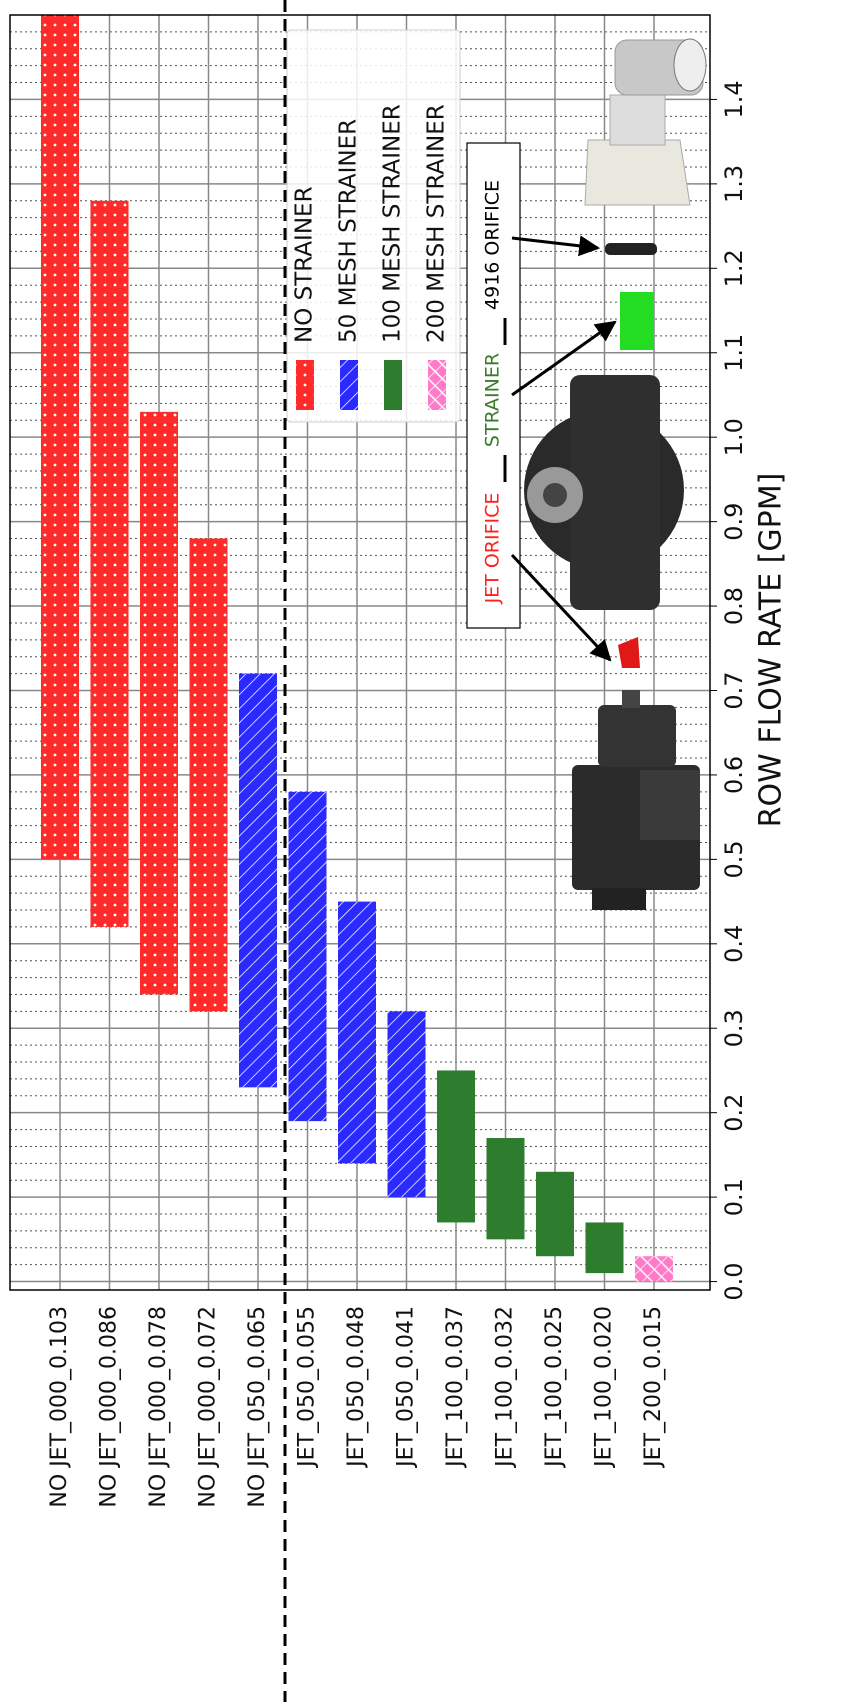 Image resolution: width=863 pixels, height=1706 pixels. What do you see at coordinates (455, 1387) in the screenshot?
I see `x-tick-label: JET_100_0.037` at bounding box center [455, 1387].